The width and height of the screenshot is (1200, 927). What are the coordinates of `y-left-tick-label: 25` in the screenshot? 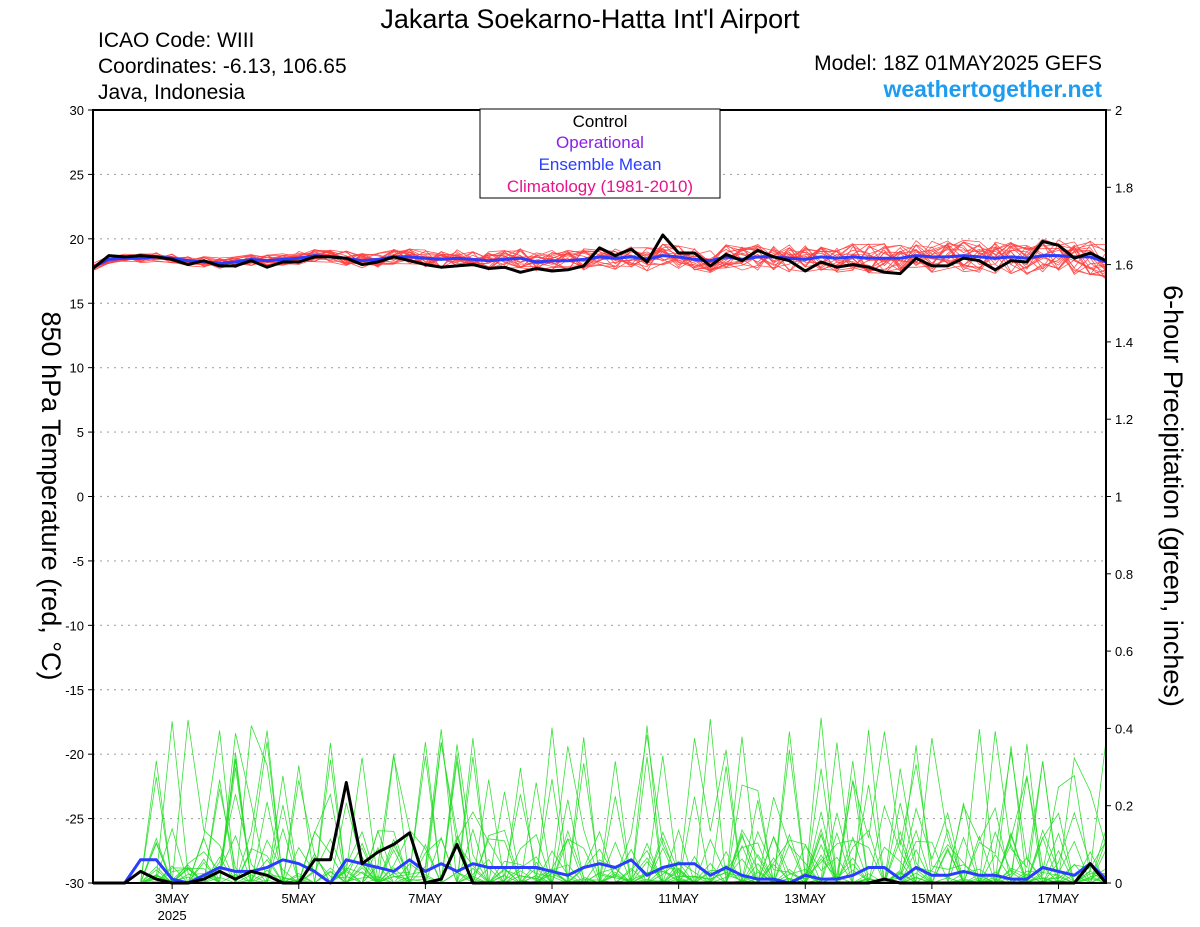 It's located at (77, 174).